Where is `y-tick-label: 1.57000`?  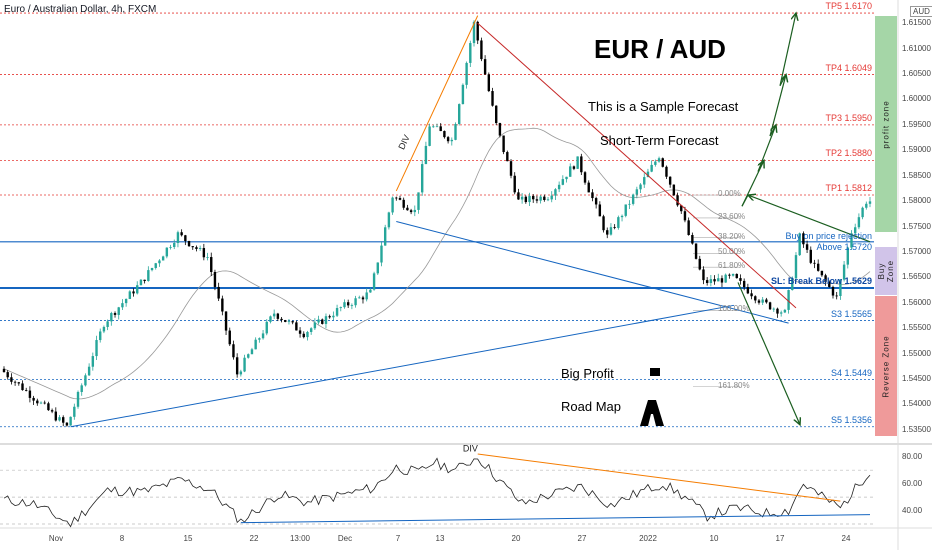
y-tick-label: 1.57000 is located at coordinates (916, 251).